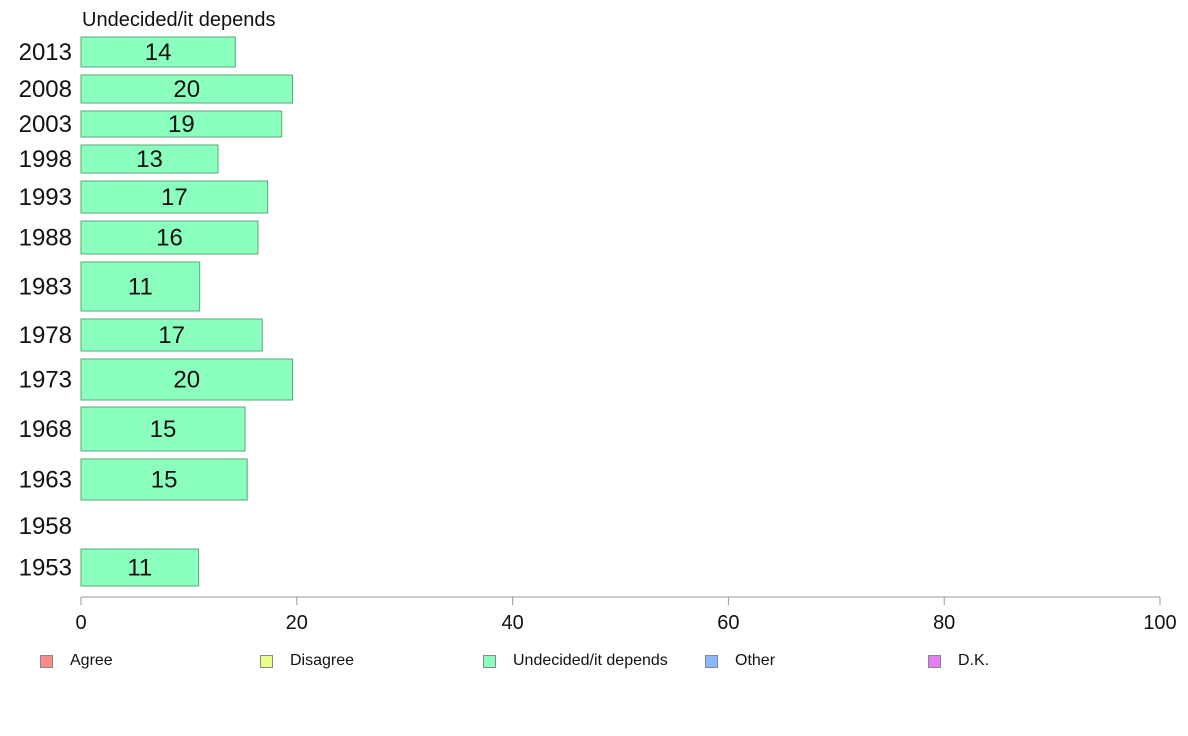  I want to click on bar-1988, so click(169, 237).